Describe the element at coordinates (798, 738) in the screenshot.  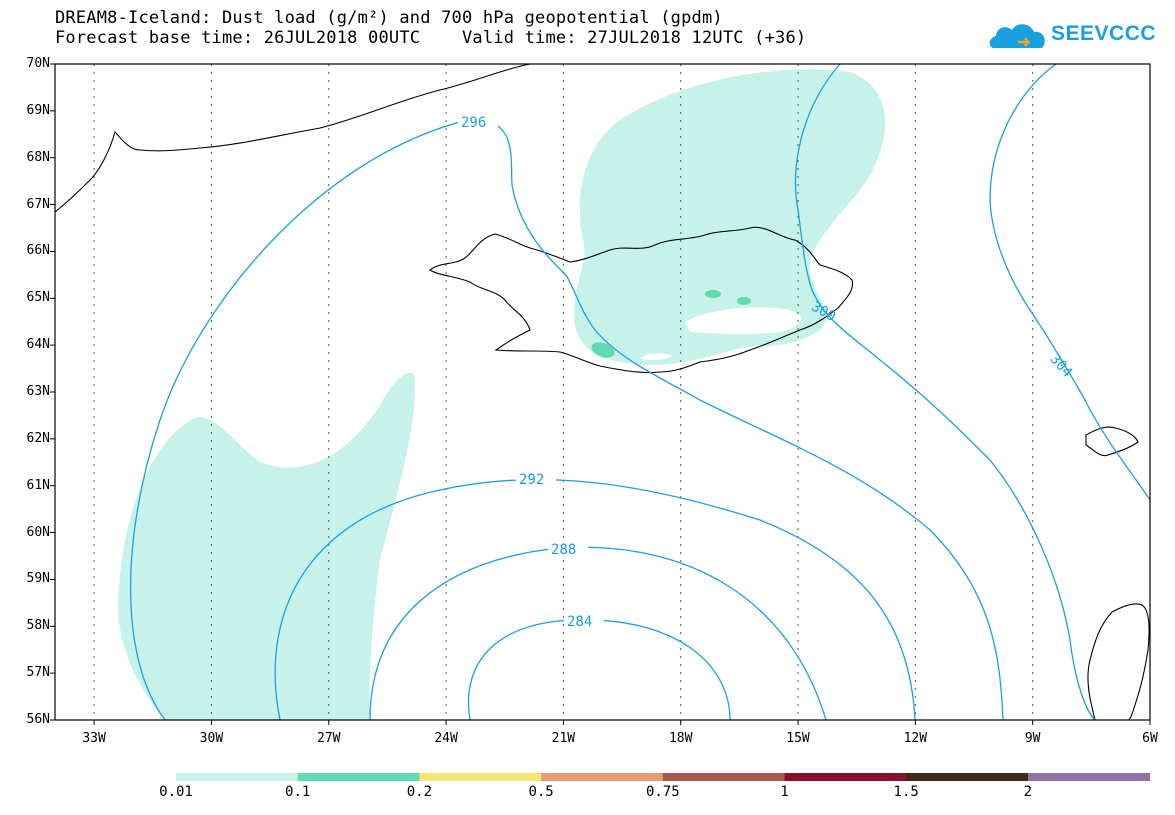
I see `longitude-label: 15W` at that location.